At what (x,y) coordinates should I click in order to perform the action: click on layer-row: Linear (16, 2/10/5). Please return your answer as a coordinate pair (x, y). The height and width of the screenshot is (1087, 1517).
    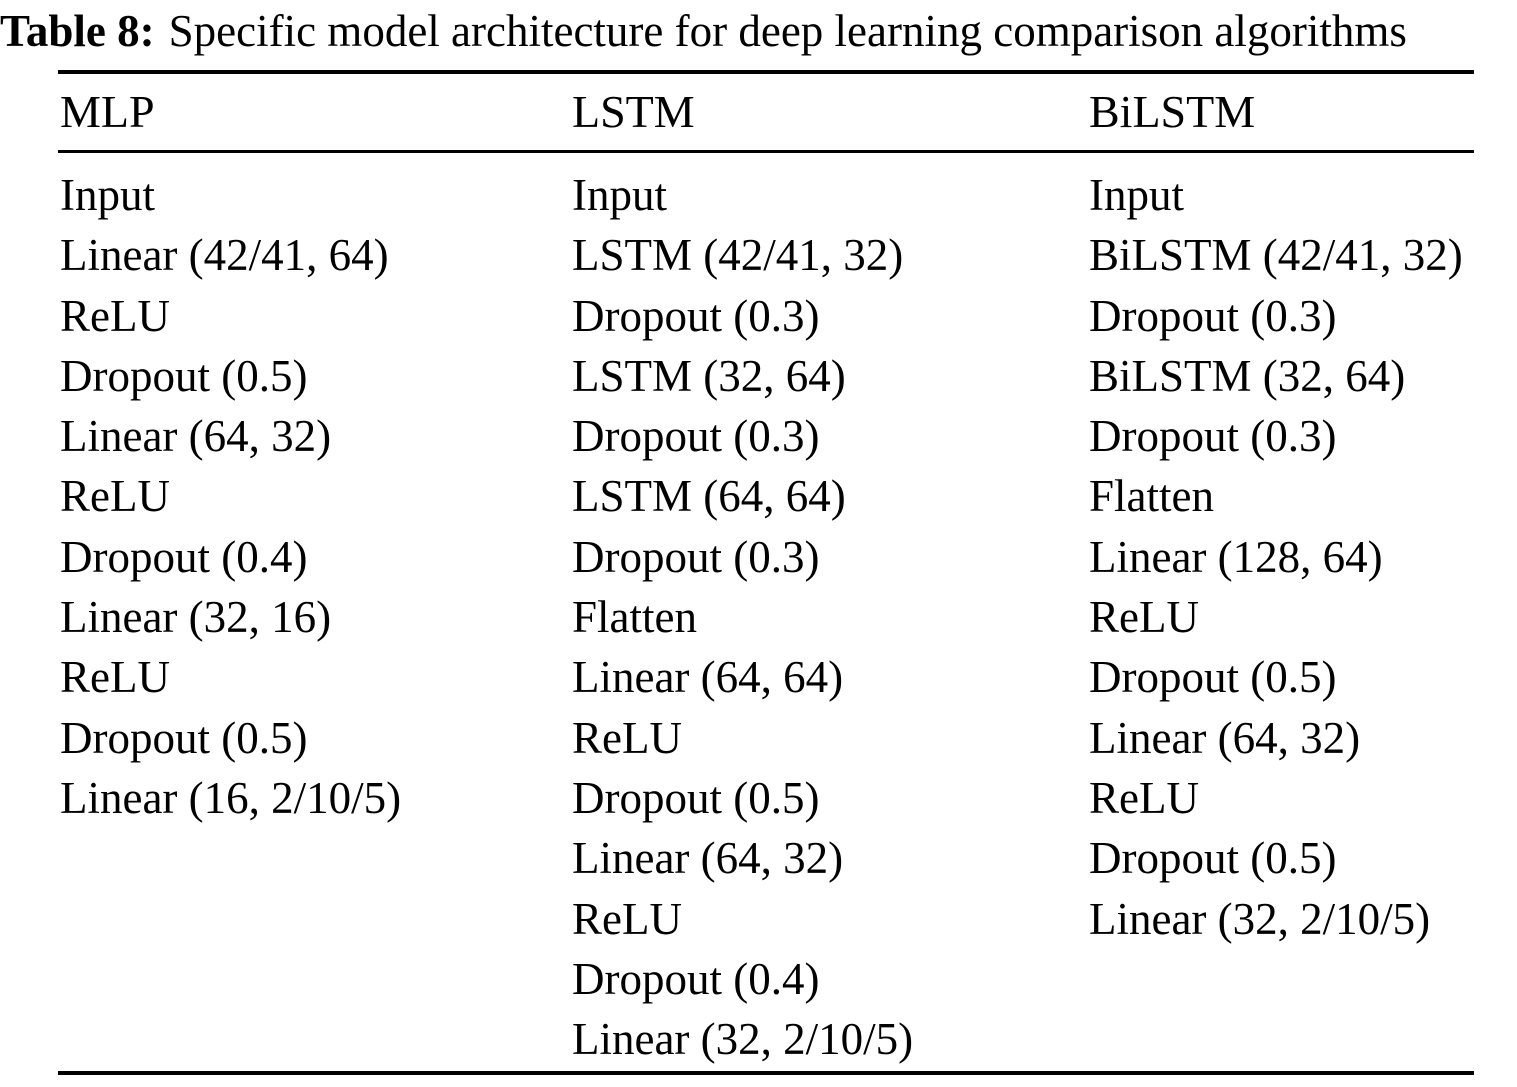
    Looking at the image, I should click on (231, 797).